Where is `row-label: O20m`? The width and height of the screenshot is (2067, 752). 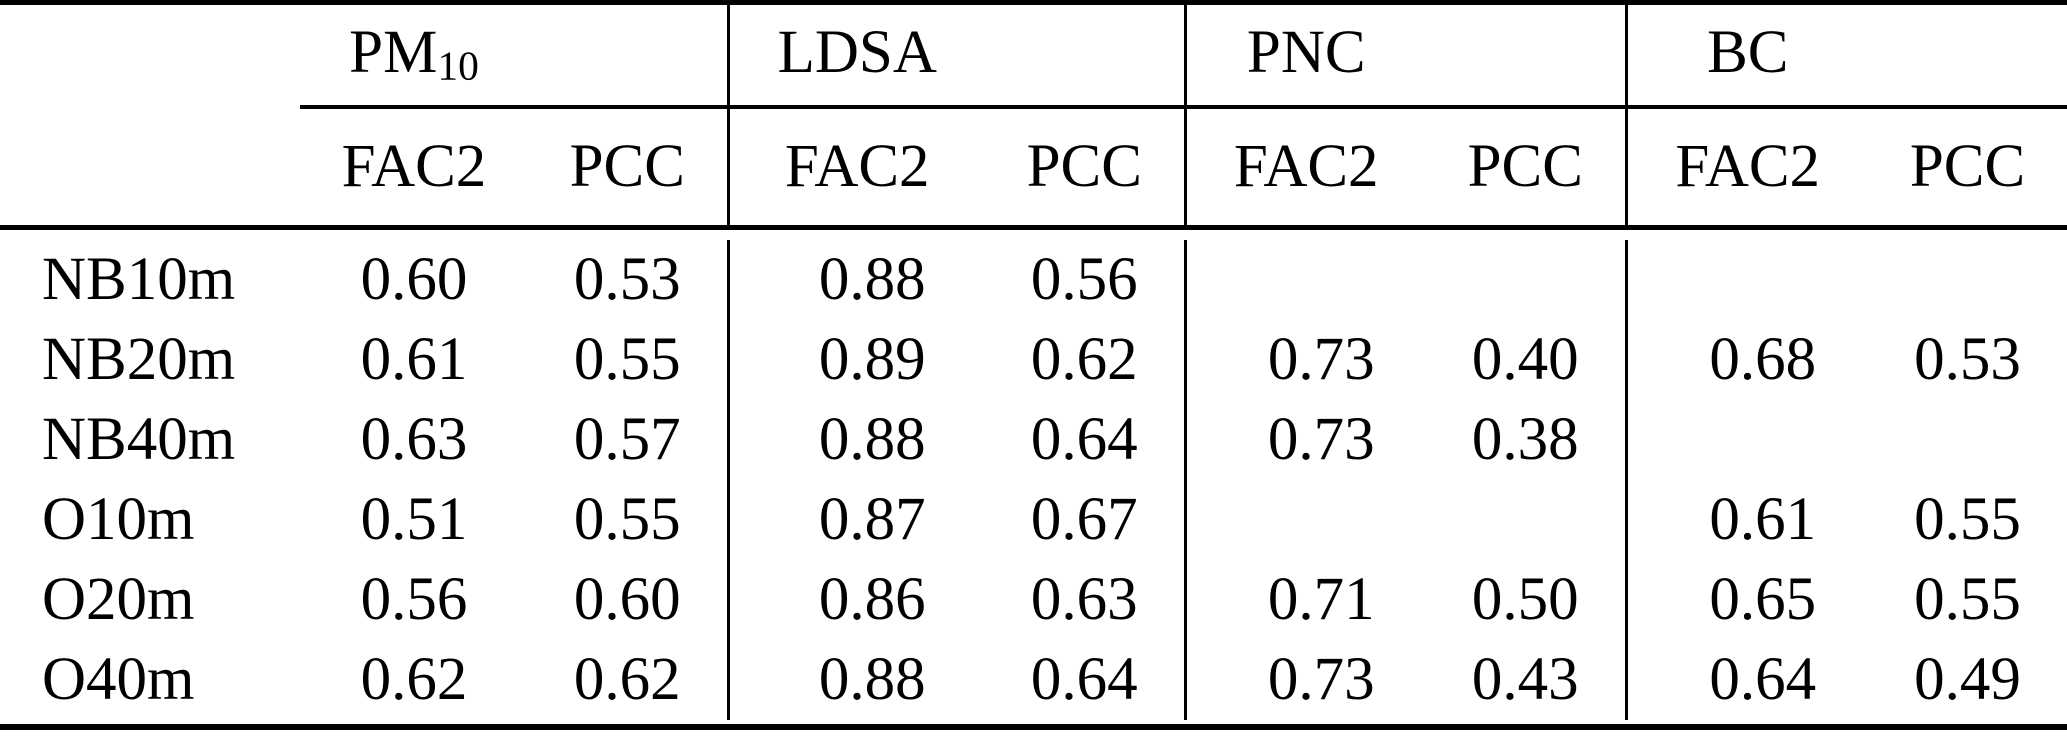
row-label: O20m is located at coordinates (118, 599).